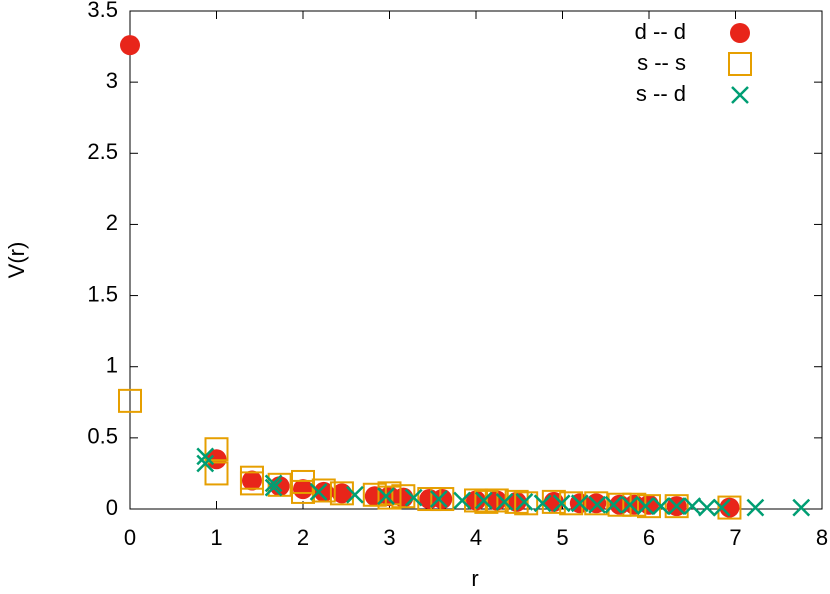  Describe the element at coordinates (130, 537) in the screenshot. I see `x-tick-label: 0` at that location.